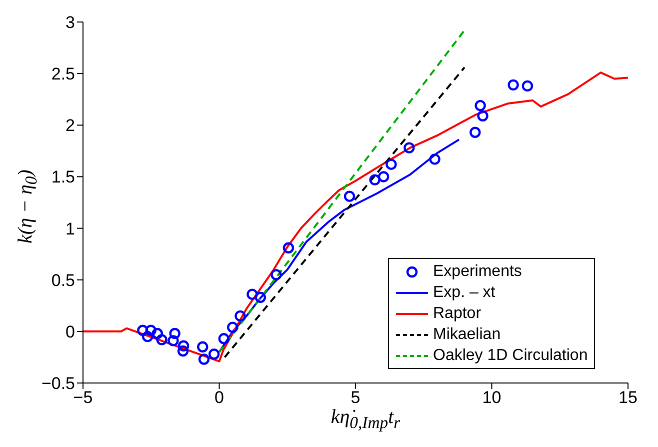 The height and width of the screenshot is (447, 658). I want to click on y-tick-label: 0, so click(70, 332).